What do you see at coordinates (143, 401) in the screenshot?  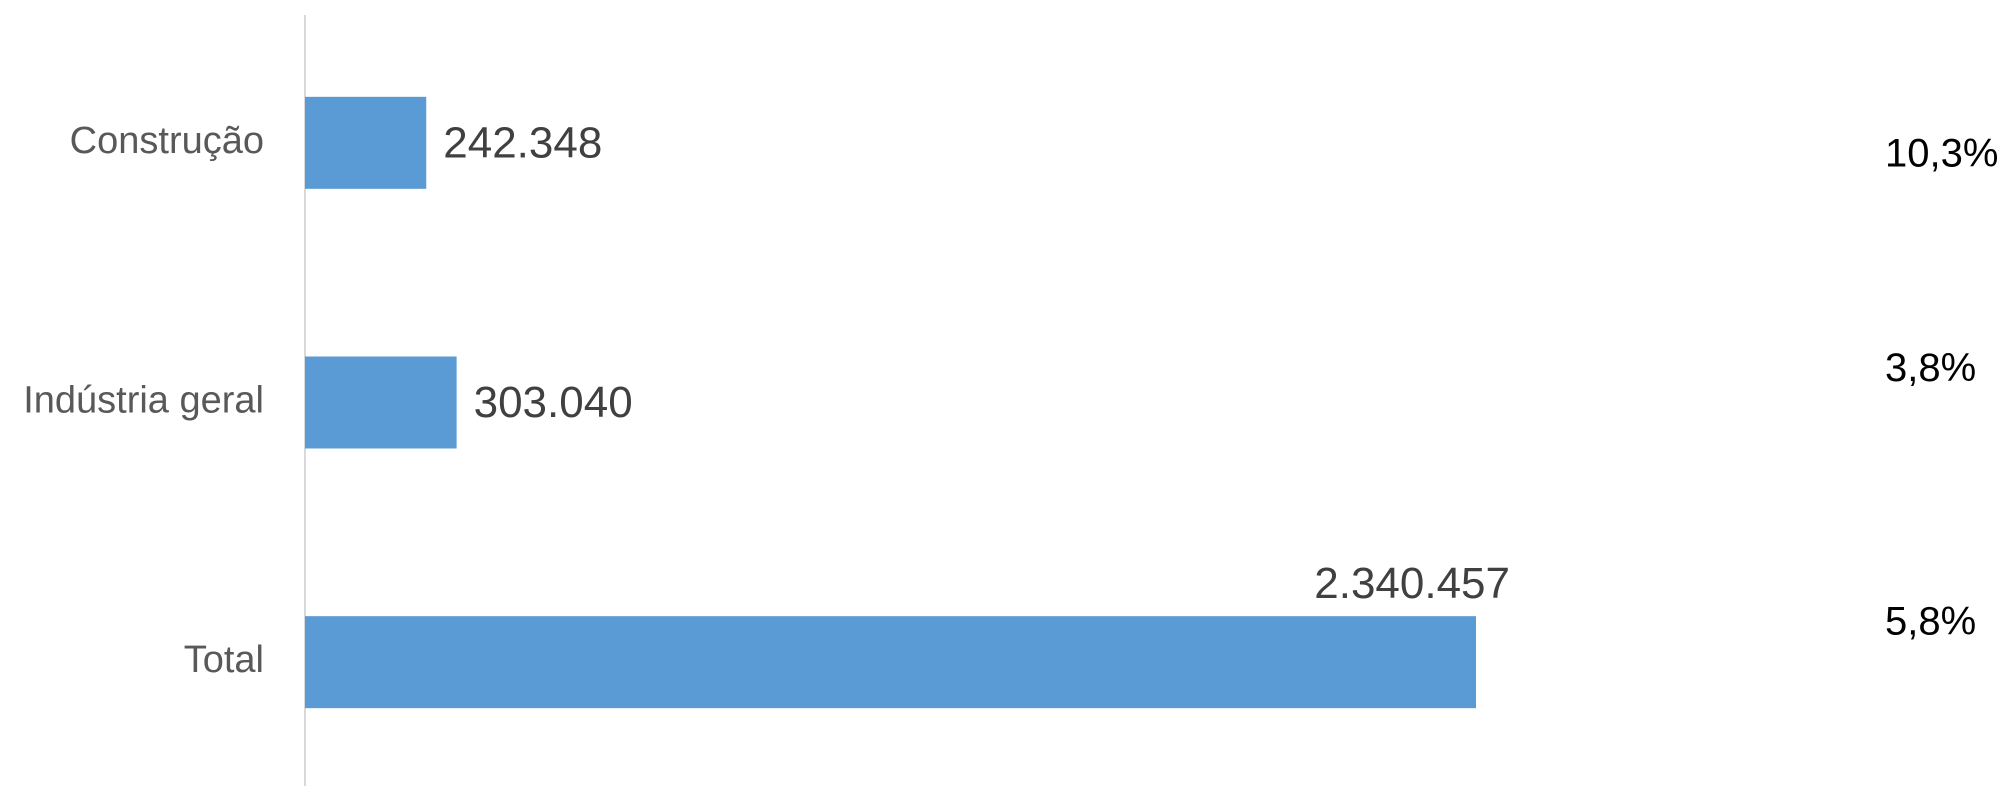 I see `category-label: Indústria geral` at bounding box center [143, 401].